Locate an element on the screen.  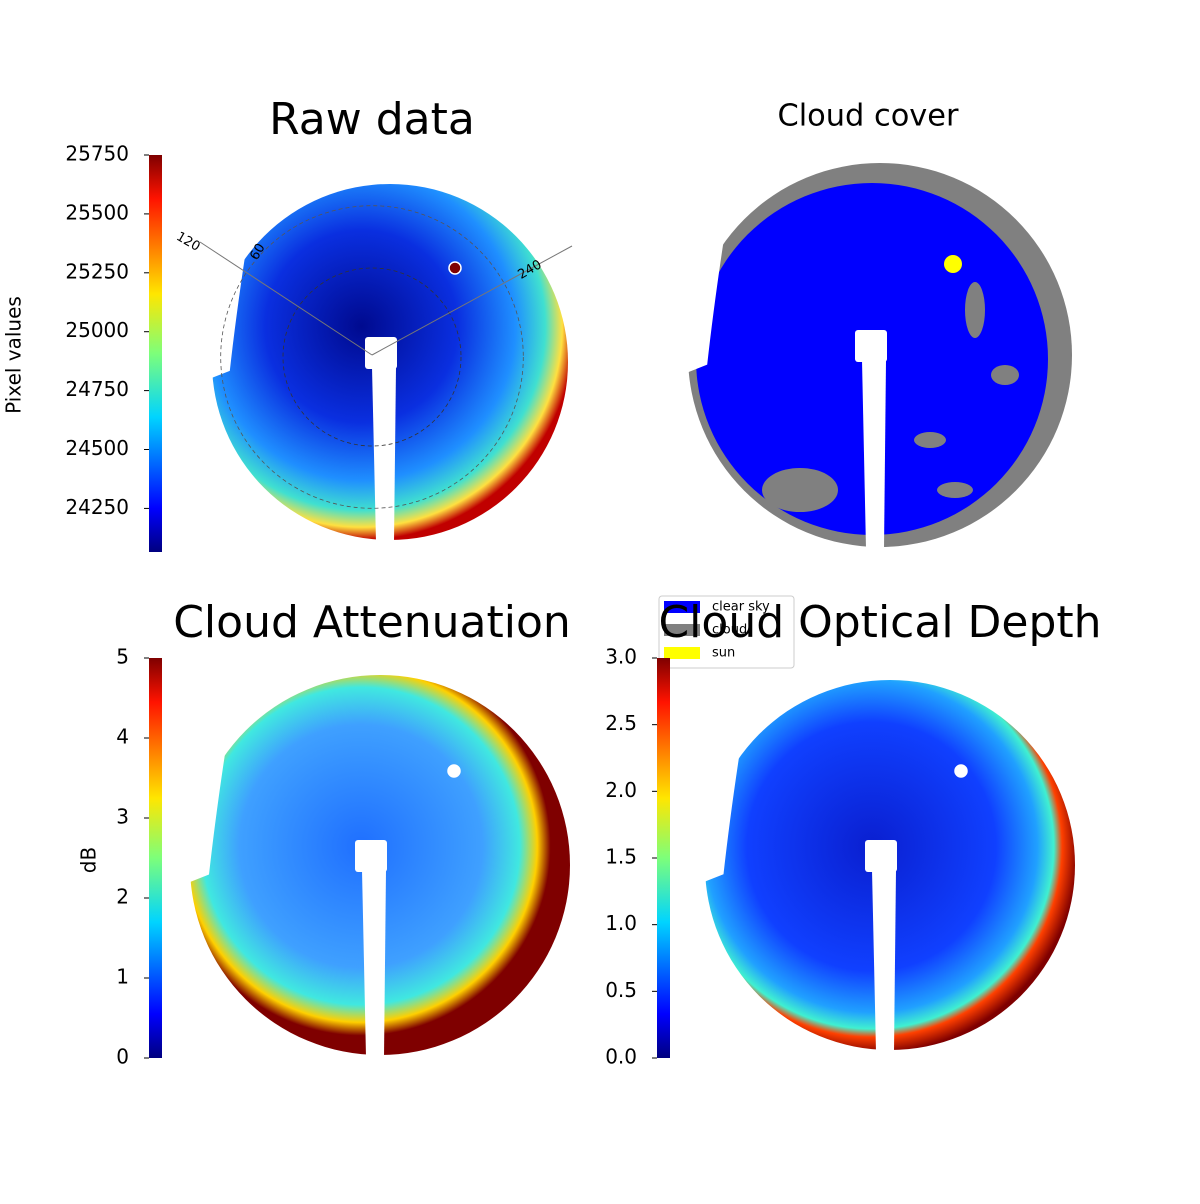
colorbar-tick-label: 3.0 is located at coordinates (621, 657).